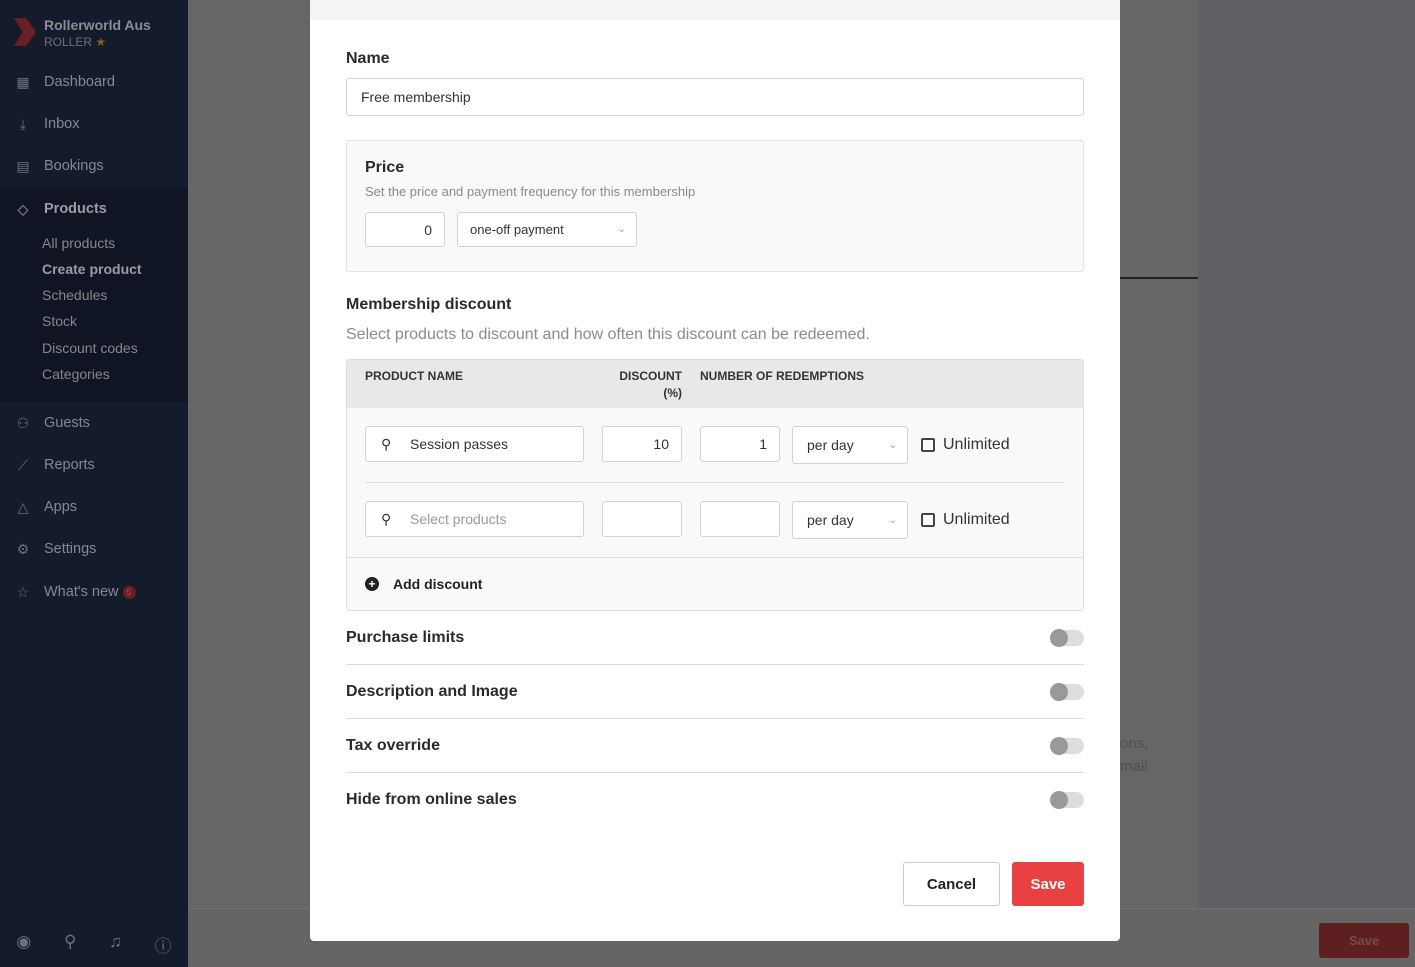  Describe the element at coordinates (129, 592) in the screenshot. I see `notification-badge: 5` at that location.